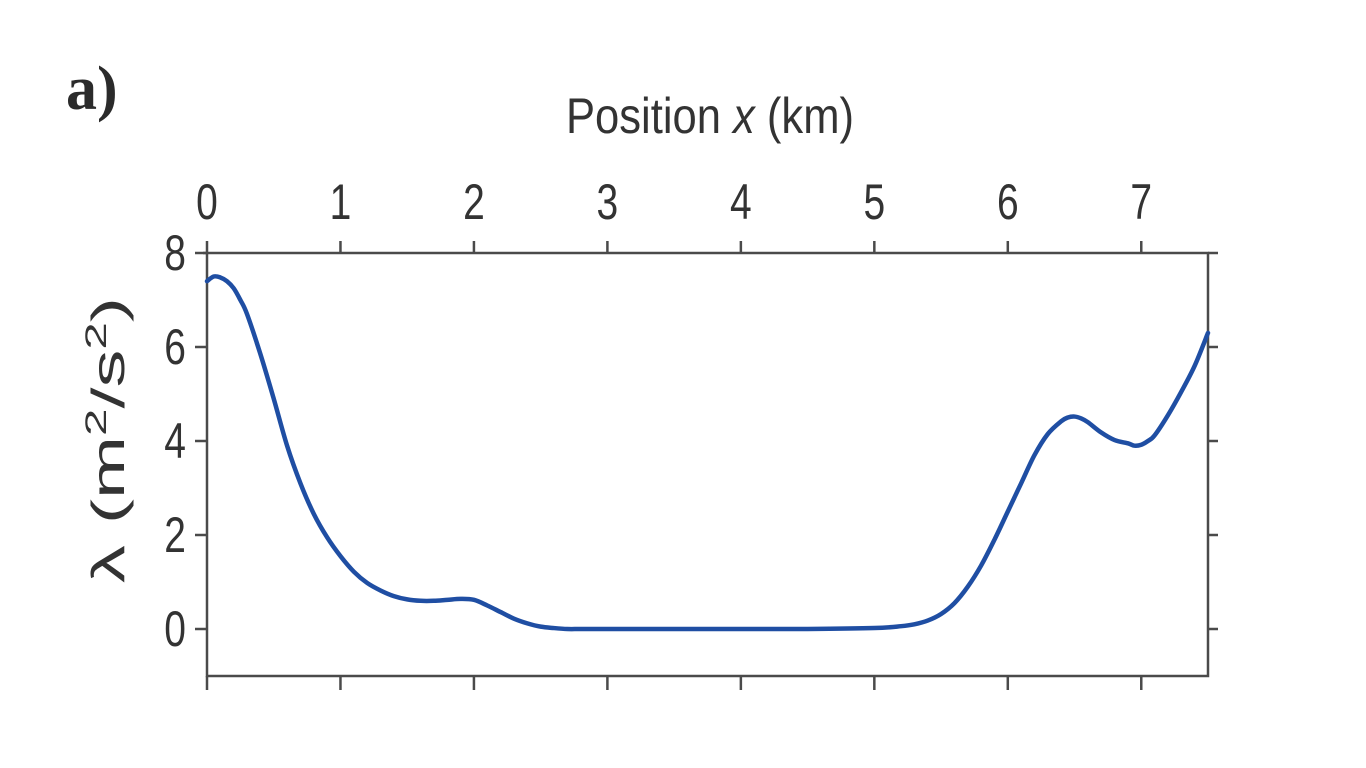 This screenshot has width=1366, height=768. I want to click on x-tick-label: 4, so click(741, 201).